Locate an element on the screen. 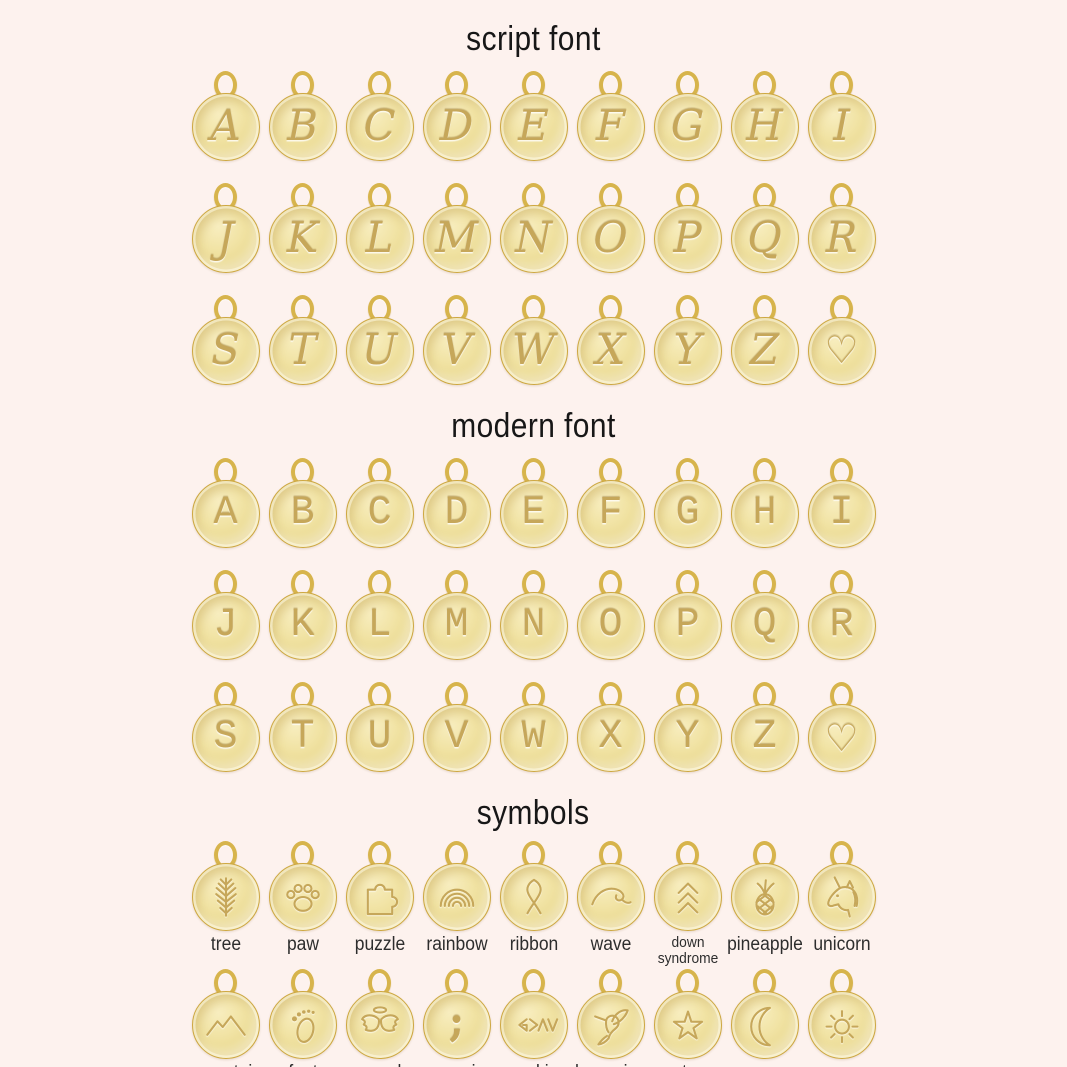  charm-script-i: I is located at coordinates (841, 116).